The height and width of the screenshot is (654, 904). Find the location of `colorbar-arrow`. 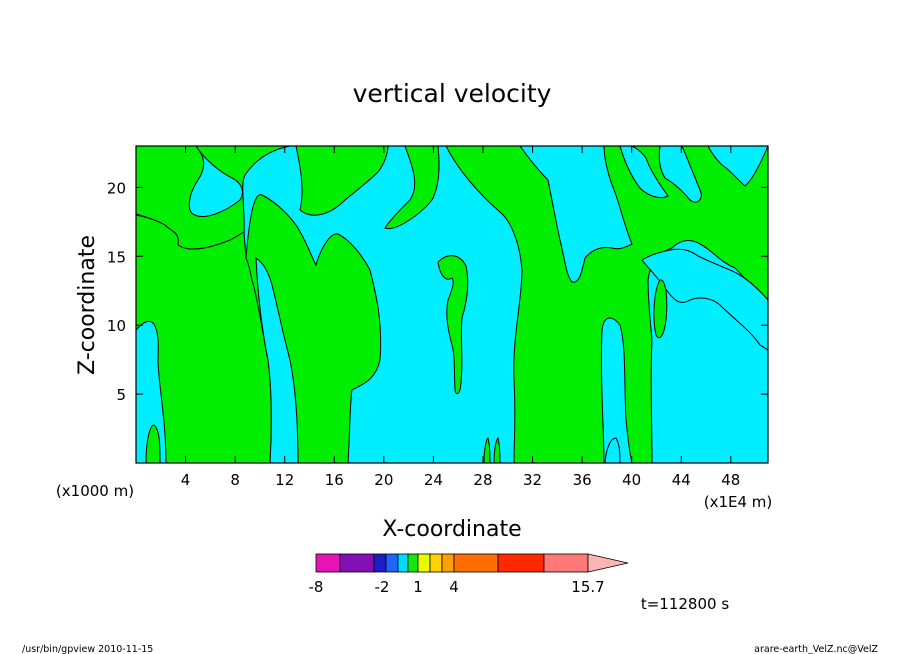

colorbar-arrow is located at coordinates (608, 563).